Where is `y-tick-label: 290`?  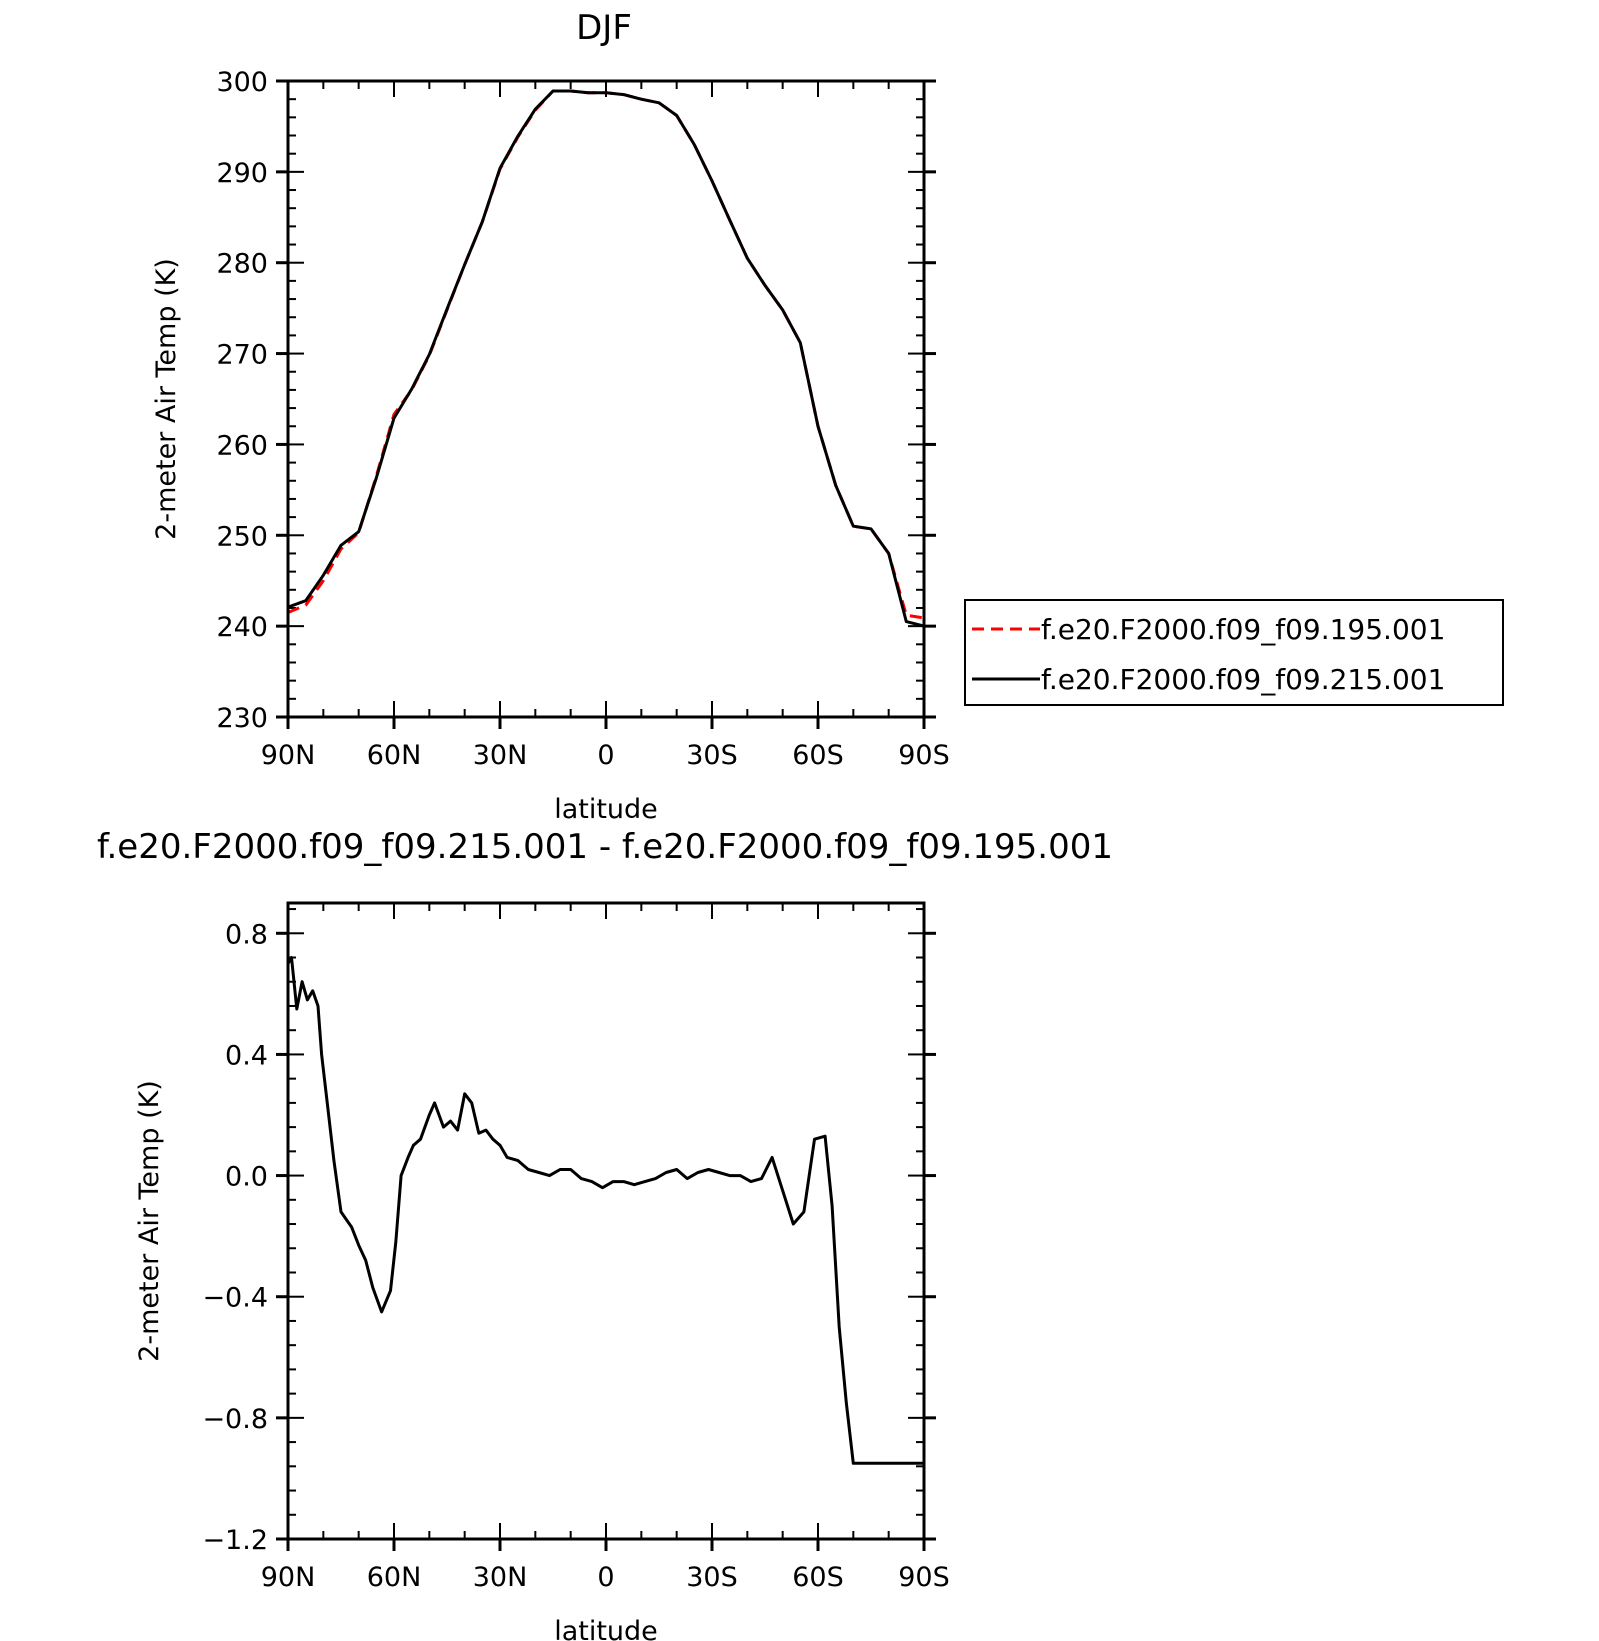 y-tick-label: 290 is located at coordinates (242, 173).